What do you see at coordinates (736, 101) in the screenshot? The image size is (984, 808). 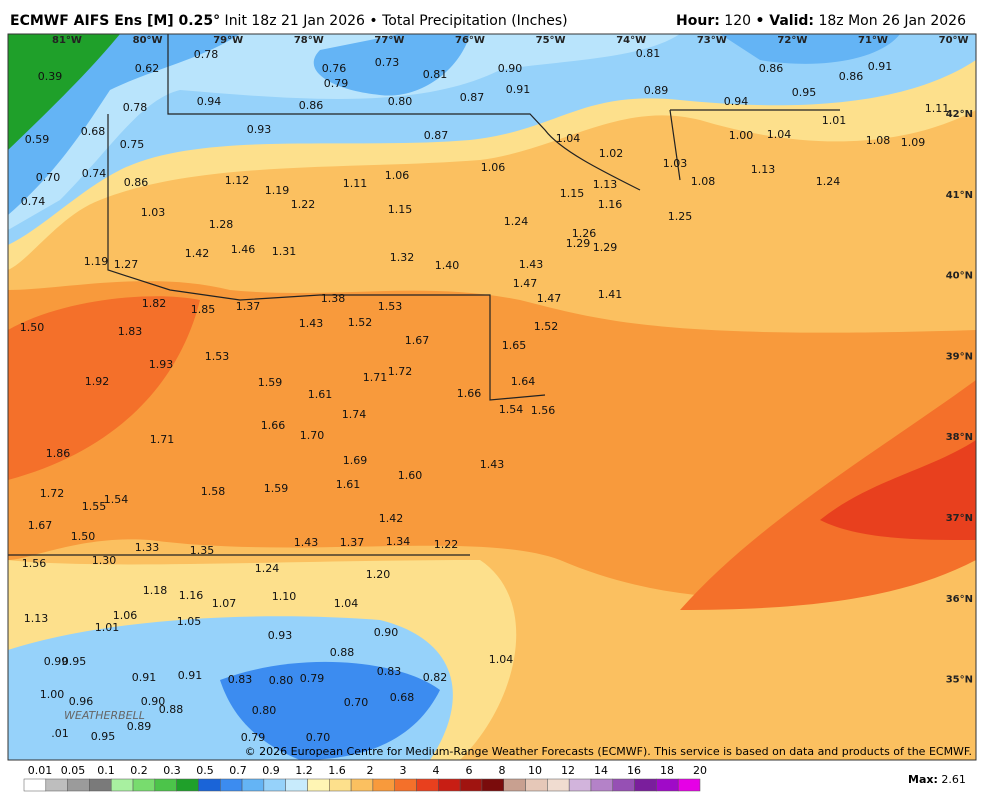 I see `precip-label: 0.94` at bounding box center [736, 101].